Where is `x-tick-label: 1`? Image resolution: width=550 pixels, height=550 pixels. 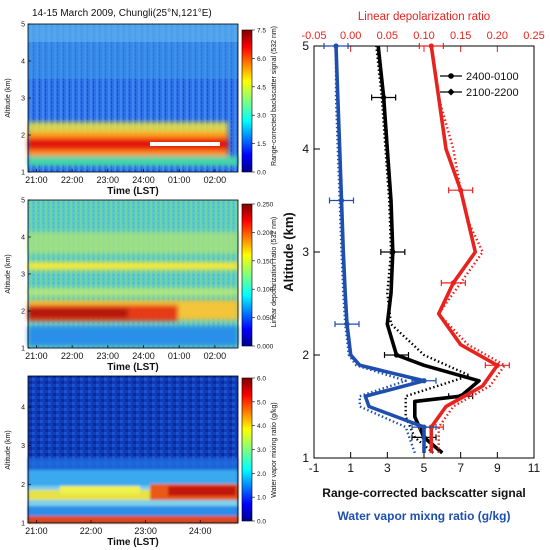
x-tick-label: 1 is located at coordinates (350, 468).